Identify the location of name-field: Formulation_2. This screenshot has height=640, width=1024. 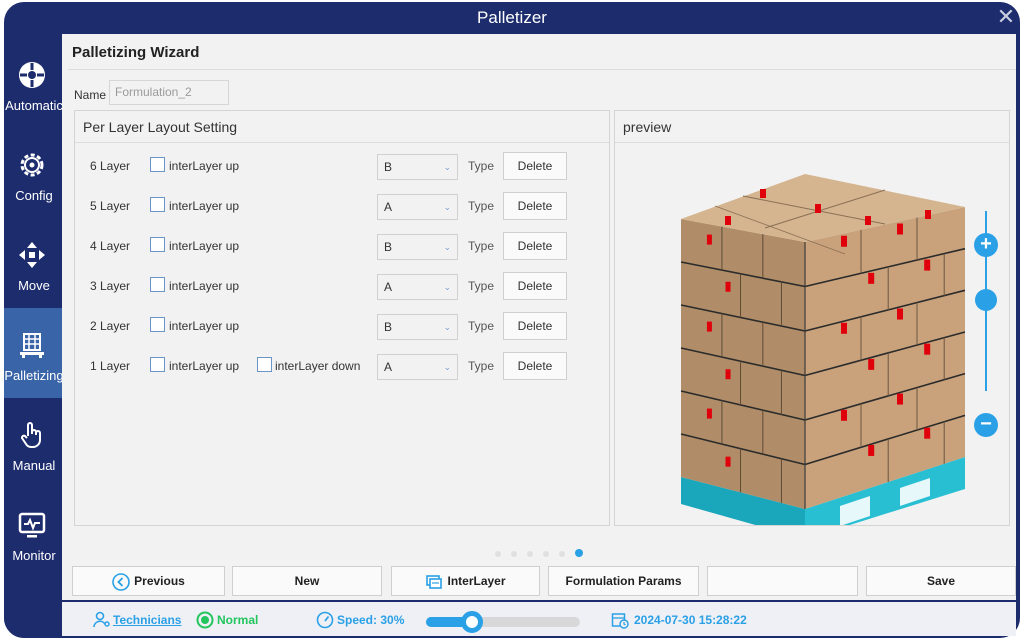
(169, 92).